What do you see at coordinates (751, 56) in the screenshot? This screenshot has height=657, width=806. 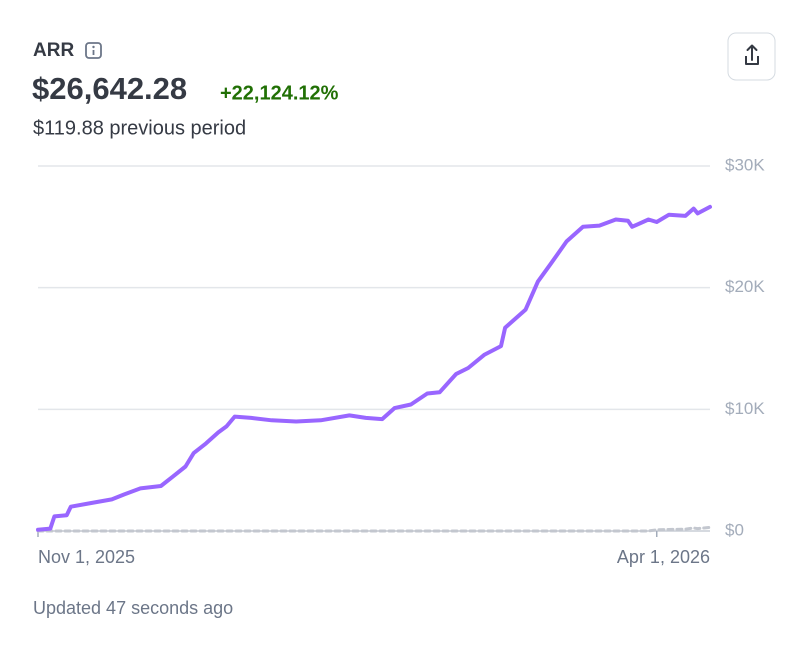 I see `share-button` at bounding box center [751, 56].